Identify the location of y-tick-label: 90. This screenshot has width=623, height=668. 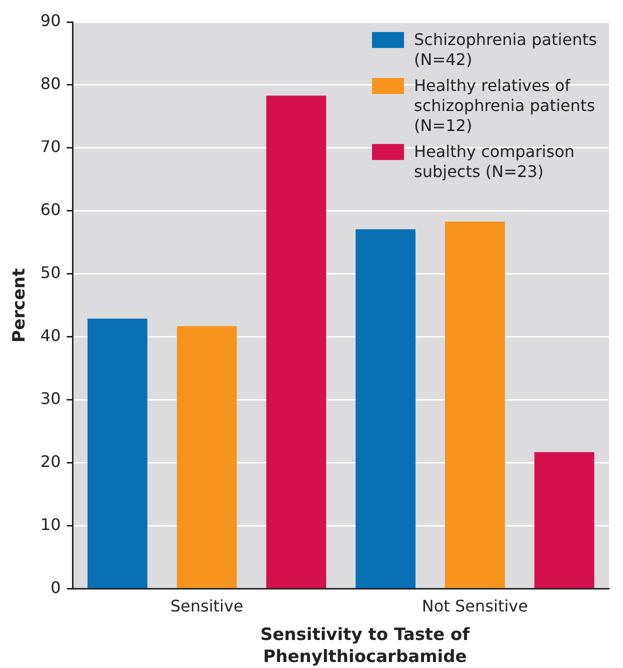
(50, 20).